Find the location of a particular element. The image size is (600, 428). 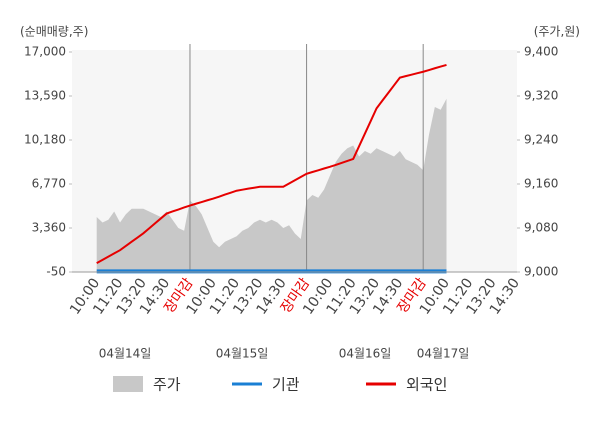

legend-item: 기관 is located at coordinates (266, 385).